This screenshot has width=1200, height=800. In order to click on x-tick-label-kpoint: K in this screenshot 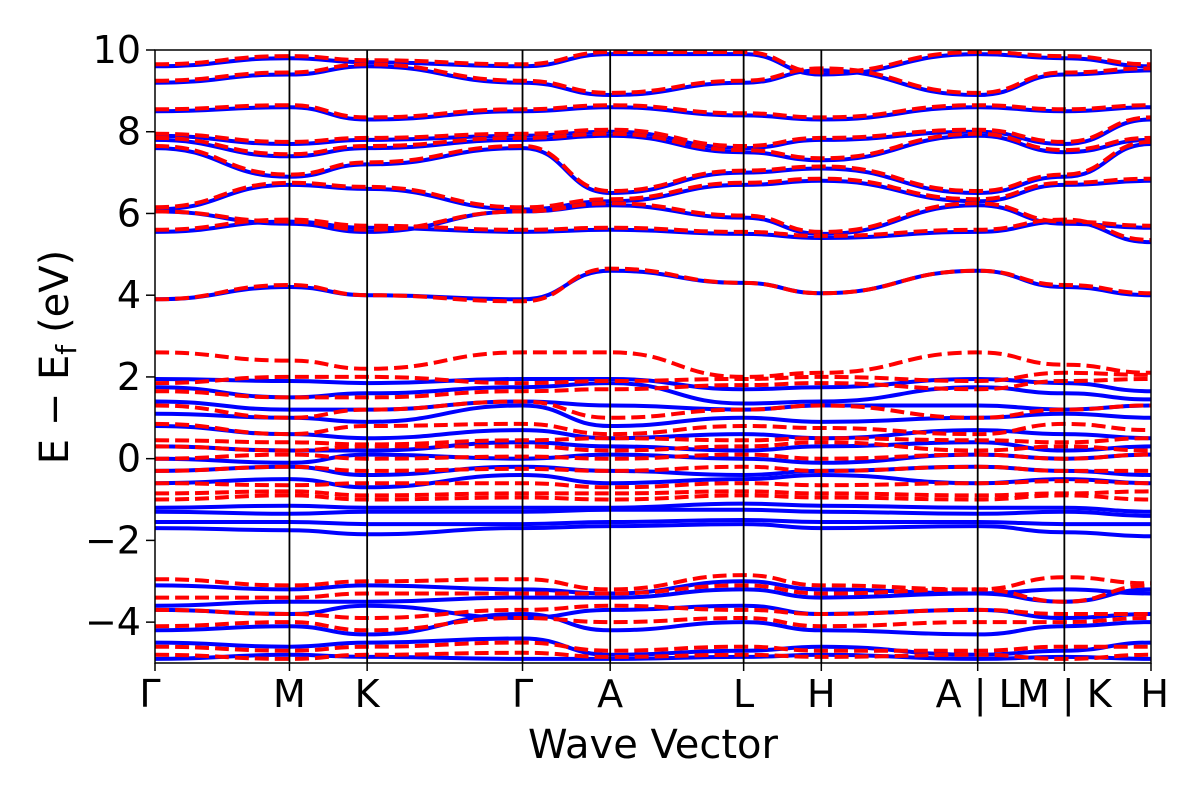, I will do `click(368, 694)`.